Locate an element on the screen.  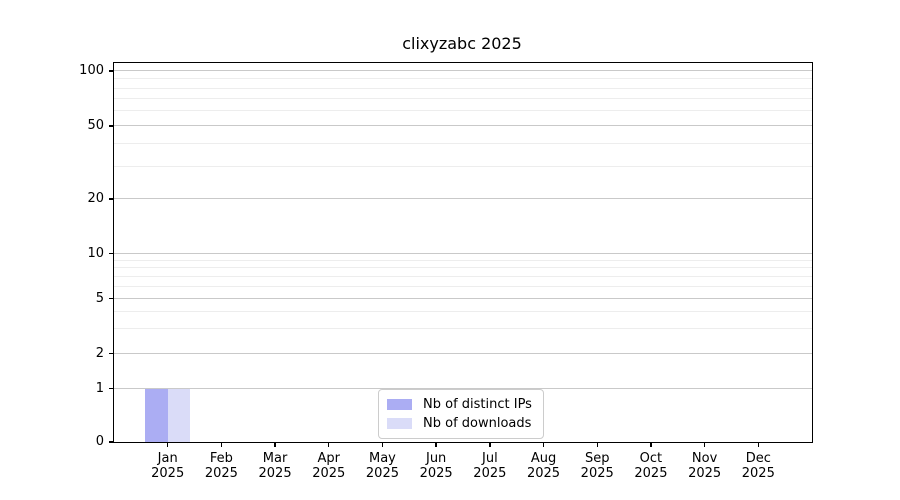
y-tick-label: 50 is located at coordinates (95, 125).